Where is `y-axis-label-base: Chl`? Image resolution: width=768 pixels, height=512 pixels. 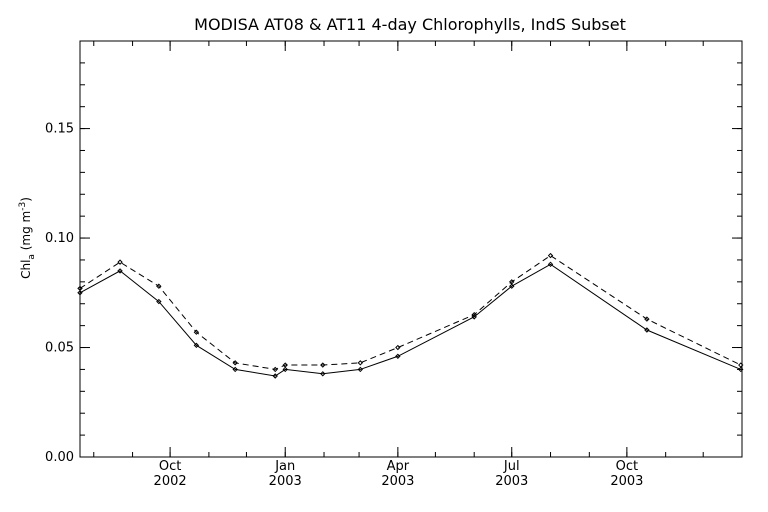 y-axis-label-base: Chl is located at coordinates (26, 269).